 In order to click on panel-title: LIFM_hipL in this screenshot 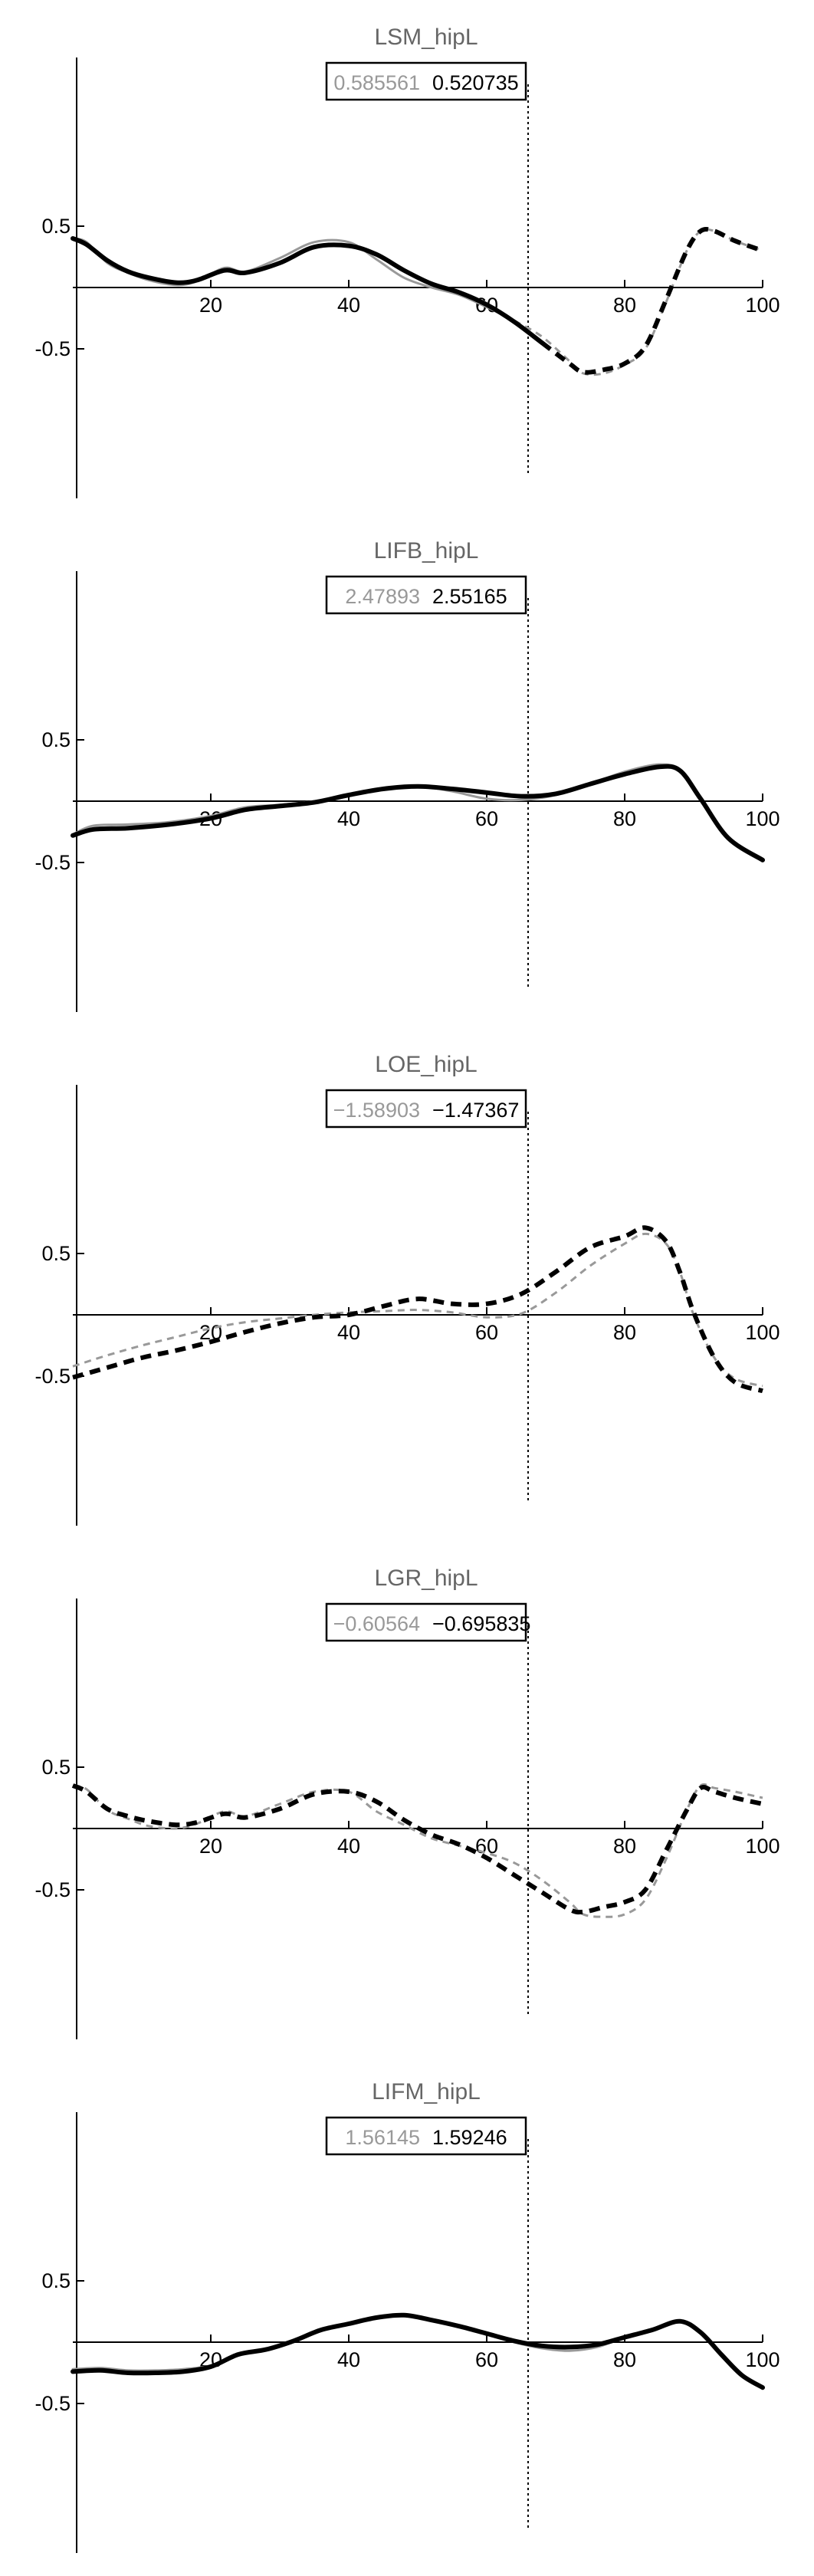, I will do `click(426, 2091)`.